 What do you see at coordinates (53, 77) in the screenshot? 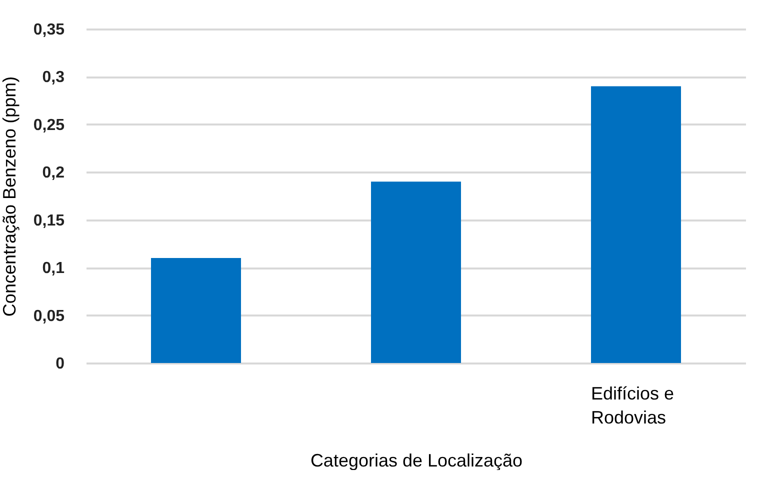
I see `y-tick-label: 0,3` at bounding box center [53, 77].